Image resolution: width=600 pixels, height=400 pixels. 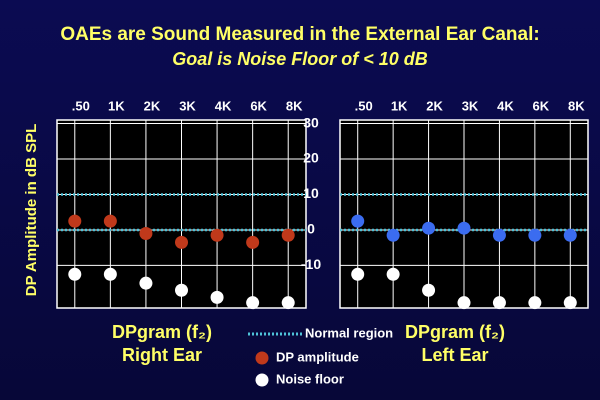 What do you see at coordinates (349, 332) in the screenshot?
I see `legend-label: Normal region` at bounding box center [349, 332].